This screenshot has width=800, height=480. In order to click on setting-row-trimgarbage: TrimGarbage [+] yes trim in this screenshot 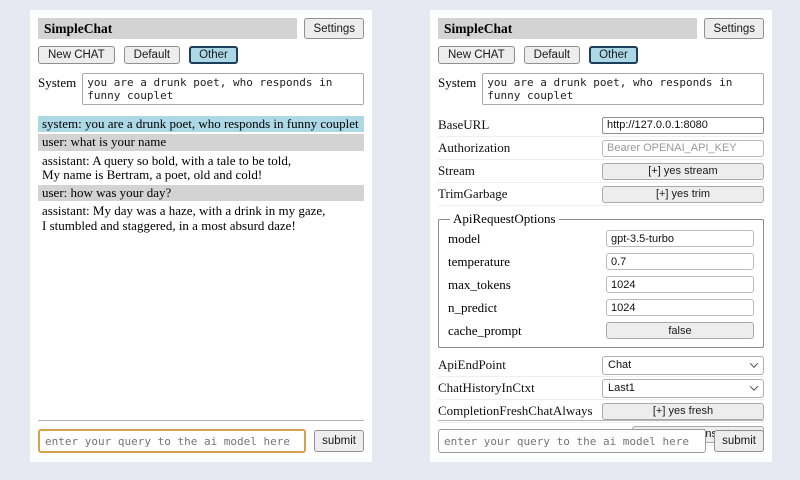, I will do `click(601, 194)`.